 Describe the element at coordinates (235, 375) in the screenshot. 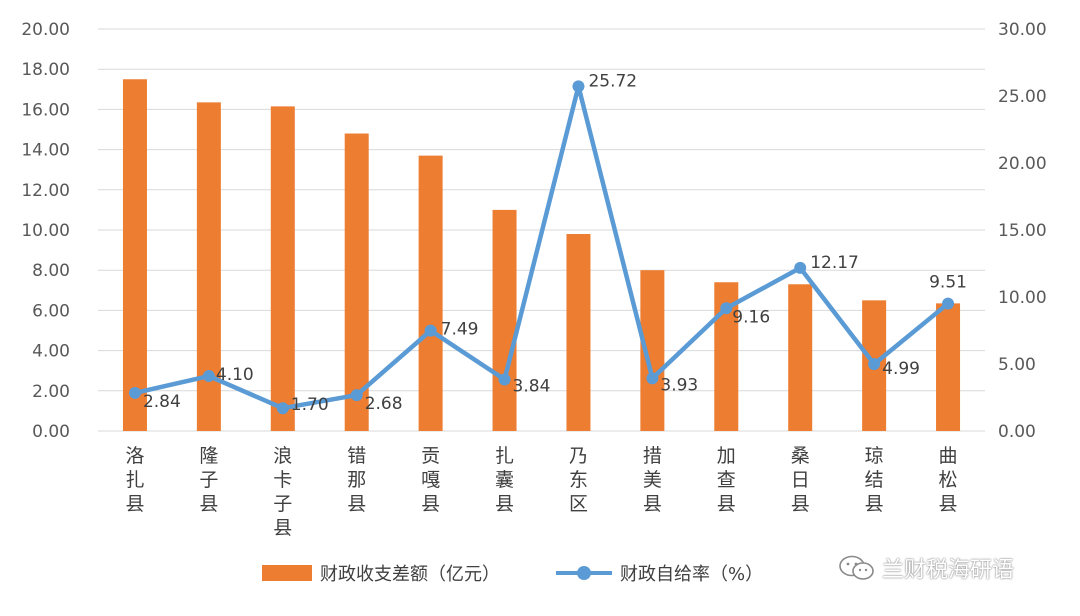

I see `data-label: 4.10` at that location.